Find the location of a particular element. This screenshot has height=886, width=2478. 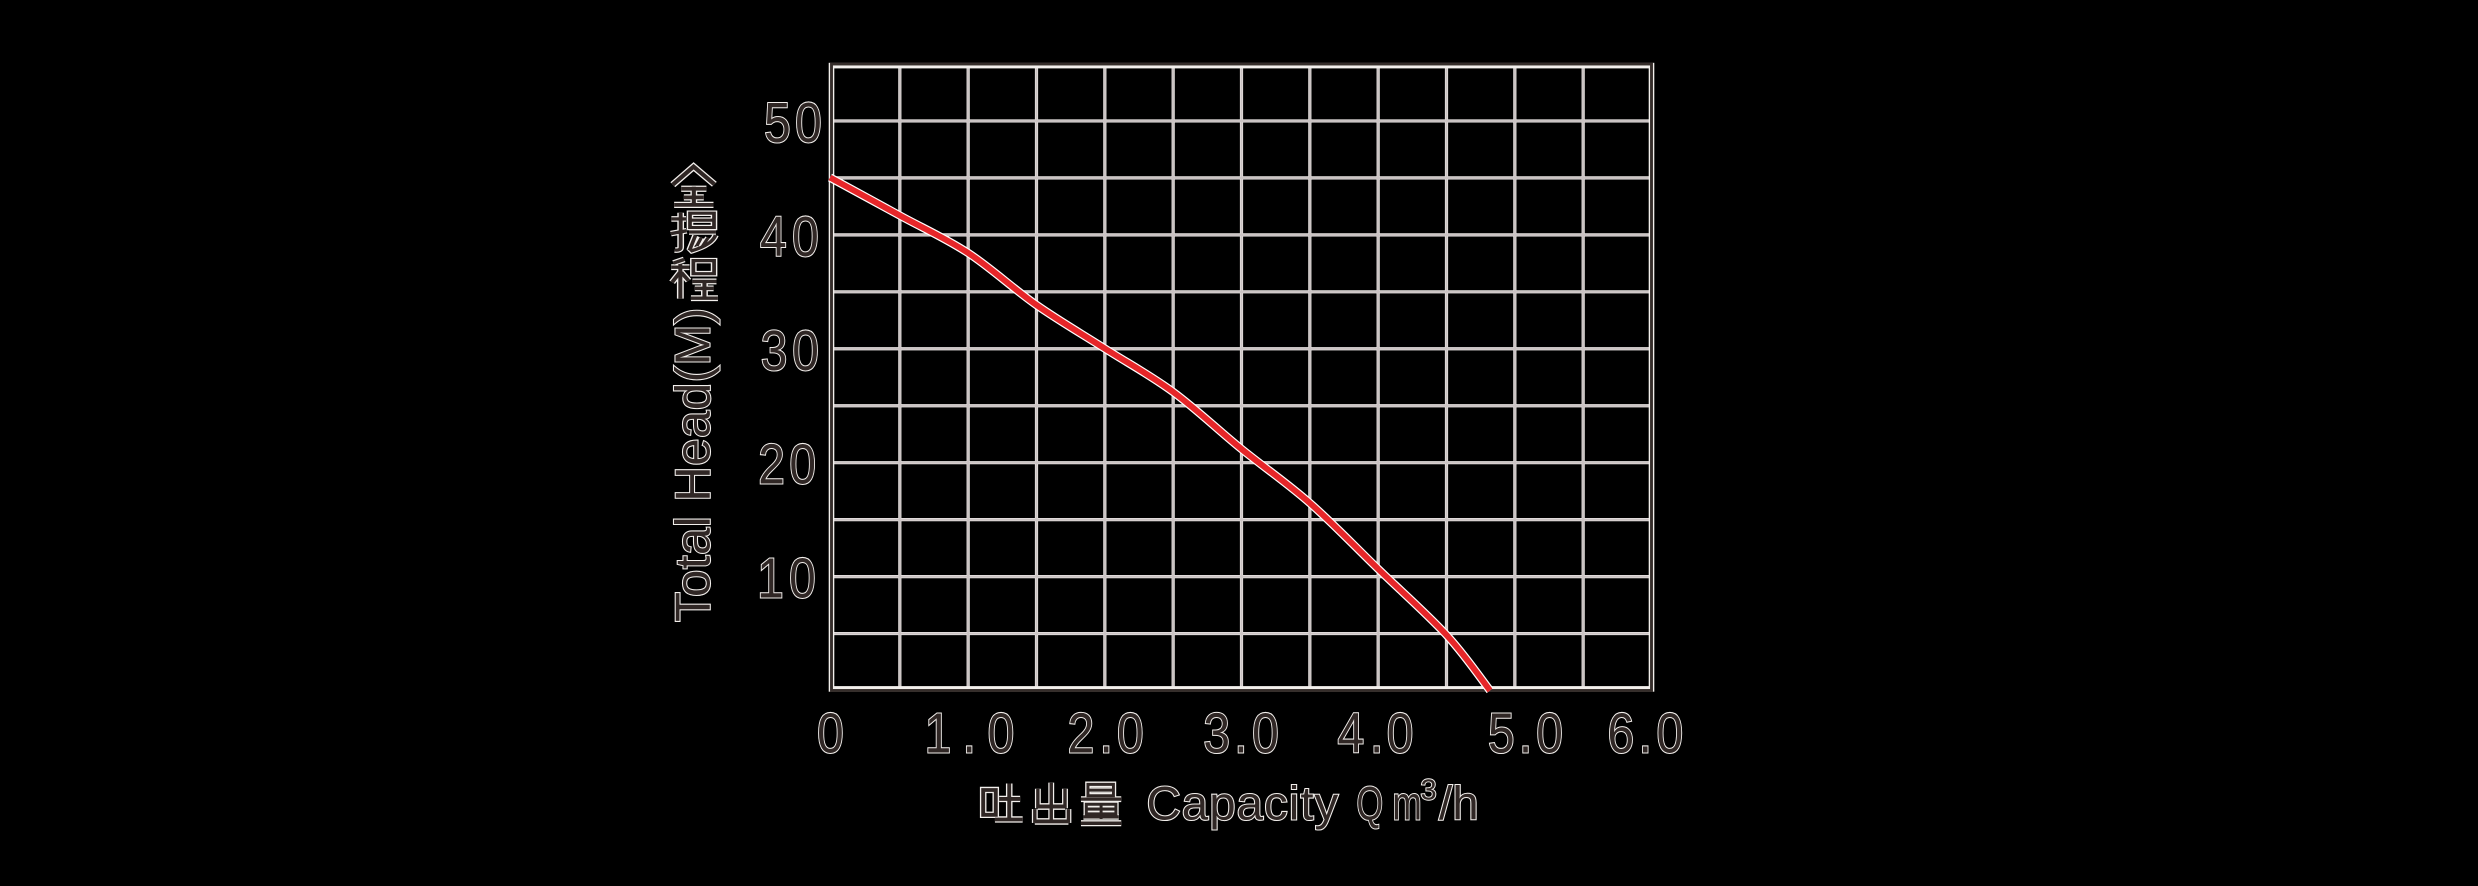

svg-text: Q is located at coordinates (1370, 803).